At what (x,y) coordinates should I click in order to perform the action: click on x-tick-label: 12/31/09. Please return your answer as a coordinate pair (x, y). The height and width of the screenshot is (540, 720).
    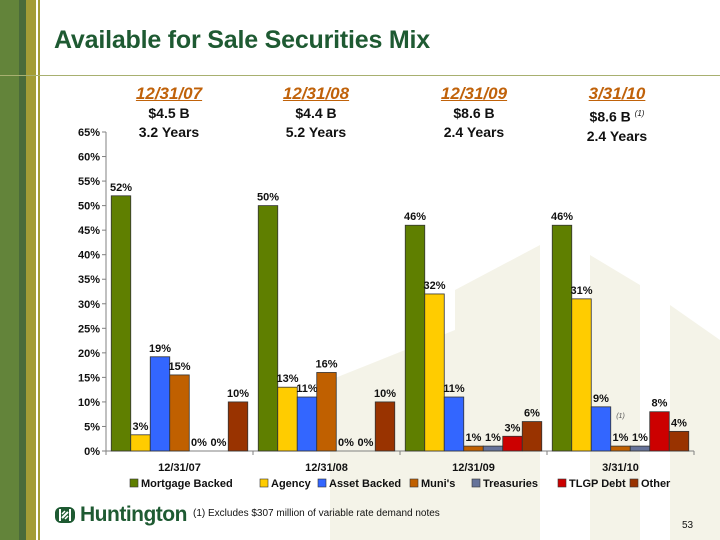
    Looking at the image, I should click on (473, 468).